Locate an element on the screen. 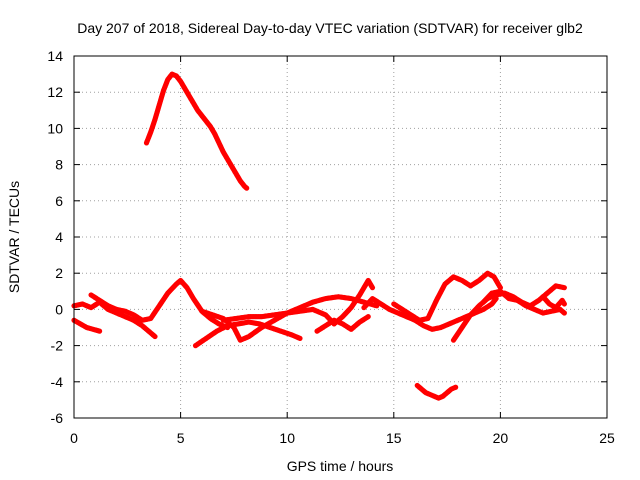  series-arc-k is located at coordinates (523, 302).